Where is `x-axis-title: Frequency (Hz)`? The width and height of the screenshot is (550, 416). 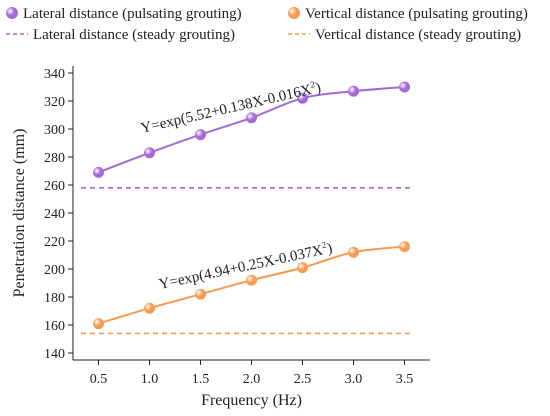 x-axis-title: Frequency (Hz) is located at coordinates (251, 400).